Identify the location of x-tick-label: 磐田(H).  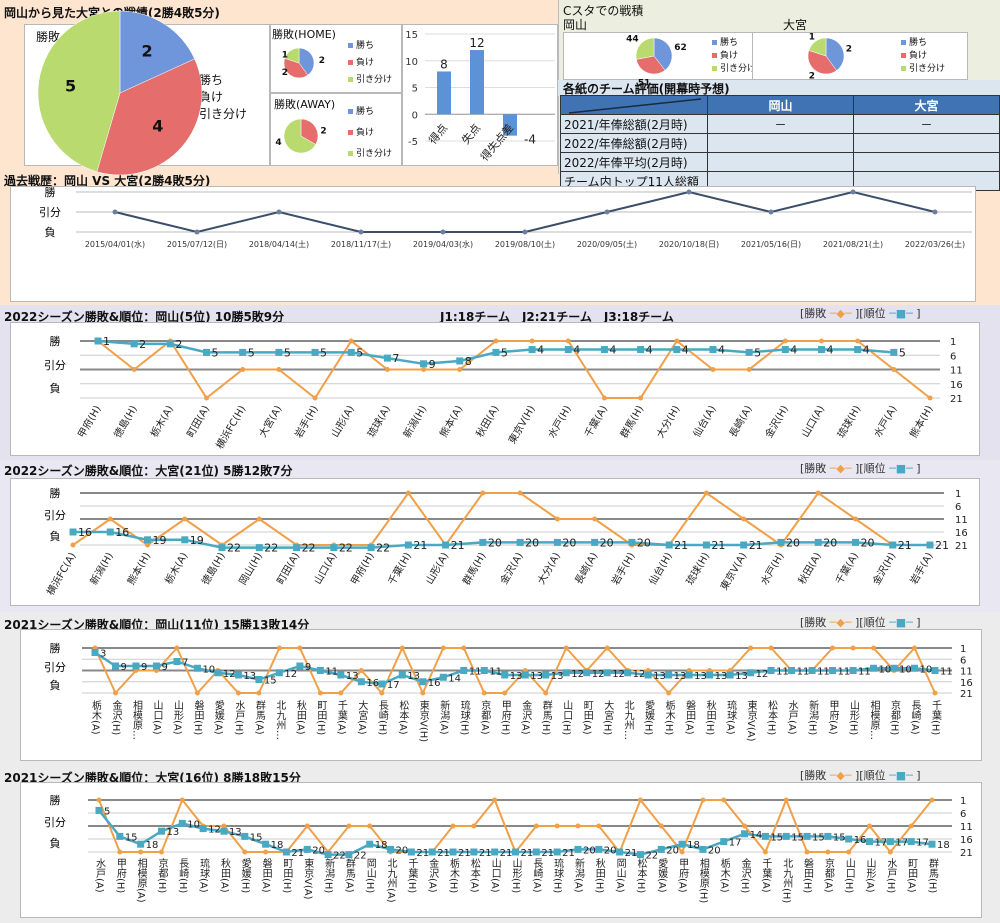
(198, 717).